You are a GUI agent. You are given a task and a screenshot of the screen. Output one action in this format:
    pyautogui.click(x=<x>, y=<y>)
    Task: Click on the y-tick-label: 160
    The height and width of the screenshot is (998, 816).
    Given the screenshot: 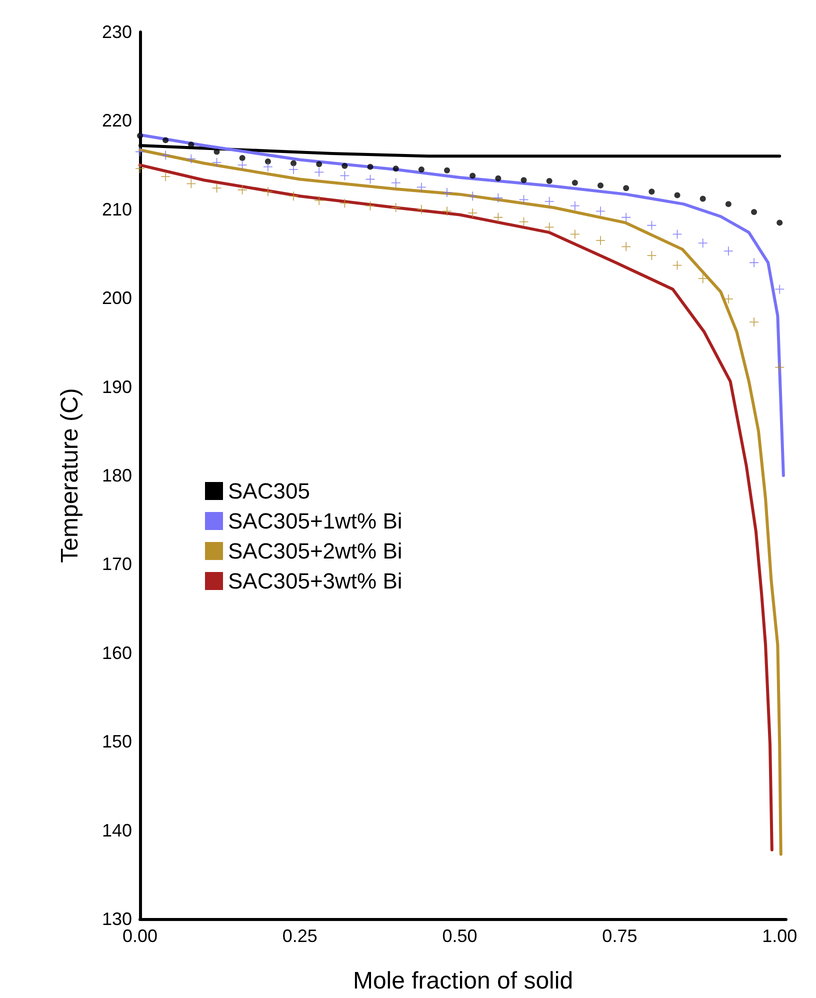 What is the action you would take?
    pyautogui.click(x=117, y=652)
    